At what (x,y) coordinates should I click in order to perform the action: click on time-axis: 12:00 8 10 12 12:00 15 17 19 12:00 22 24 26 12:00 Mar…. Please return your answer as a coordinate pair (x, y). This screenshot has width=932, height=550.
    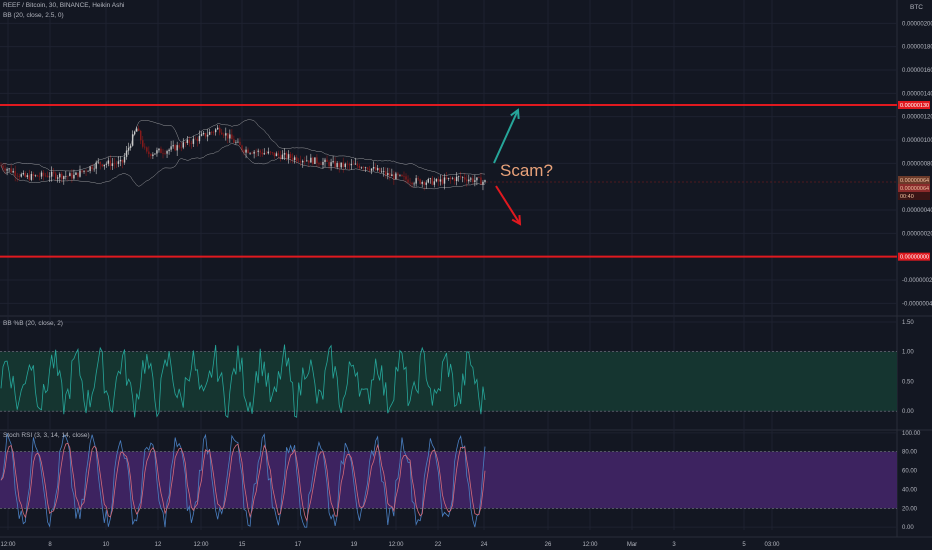
    Looking at the image, I should click on (390, 545).